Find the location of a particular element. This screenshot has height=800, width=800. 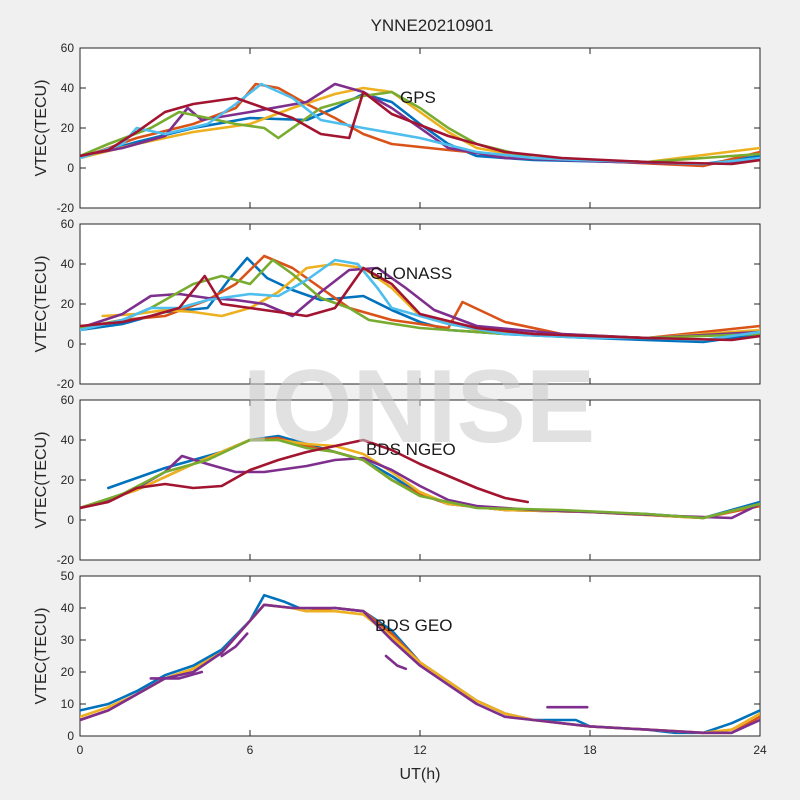

x-tick-label: 12 is located at coordinates (420, 750).